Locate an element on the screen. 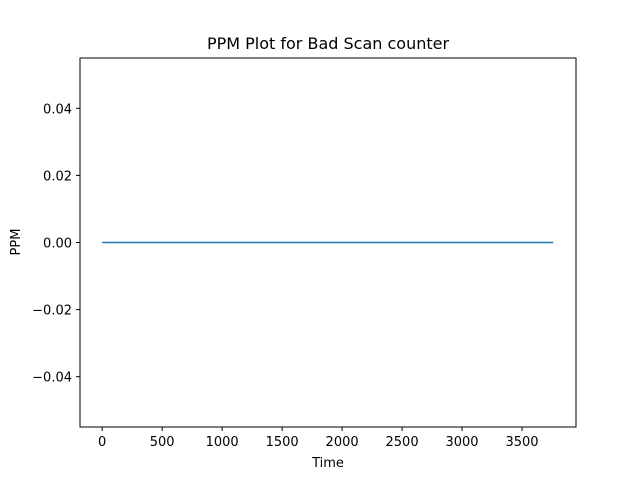 This screenshot has height=480, width=640. y-axis-ticks: −0.04 −0.02 0.00 0.02 0.04 is located at coordinates (56, 244).